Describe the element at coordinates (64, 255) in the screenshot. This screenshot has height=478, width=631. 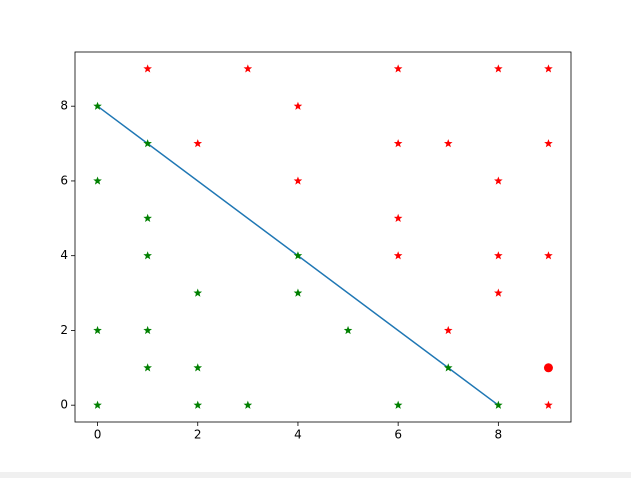
I see `y-tick-label: 4` at that location.